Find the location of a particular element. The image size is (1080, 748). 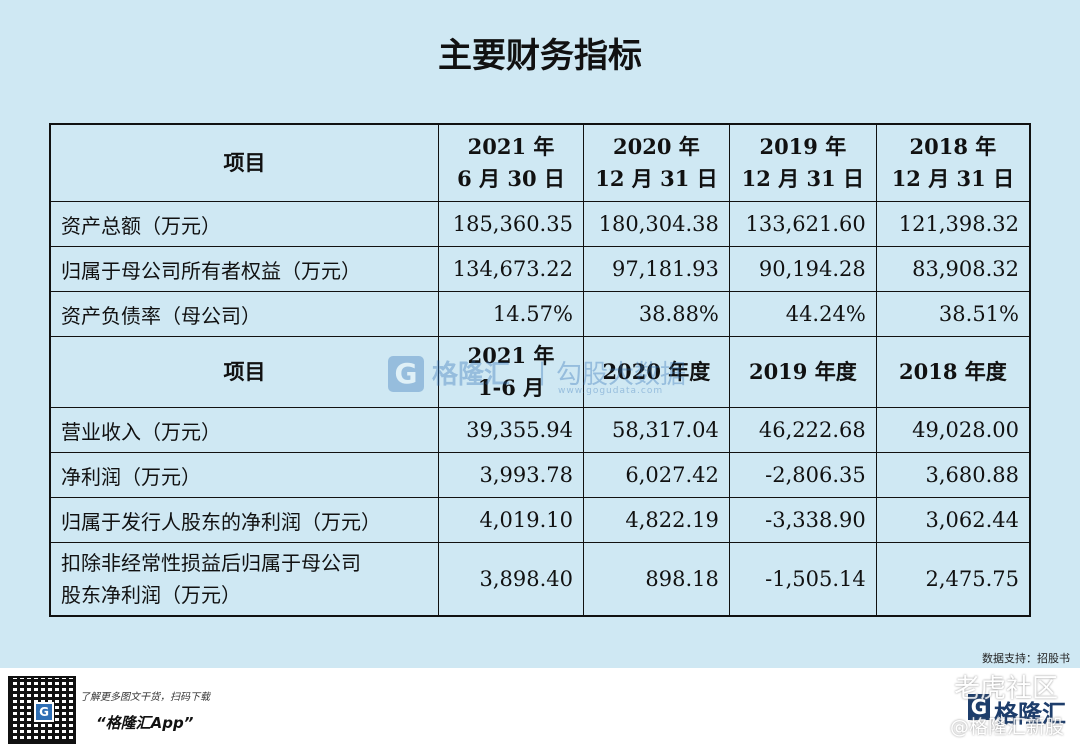

row-label: 营业收入（万元） is located at coordinates (244, 430).